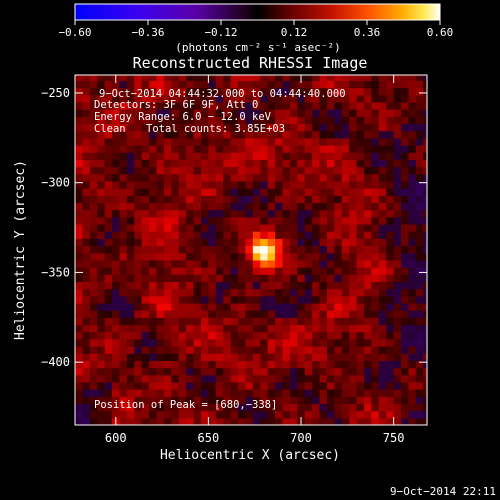  Describe the element at coordinates (255, 29) in the screenshot. I see `colorbar-ticks: −0.60 −0.36 −0.12 0.12 0.36 0.60` at that location.